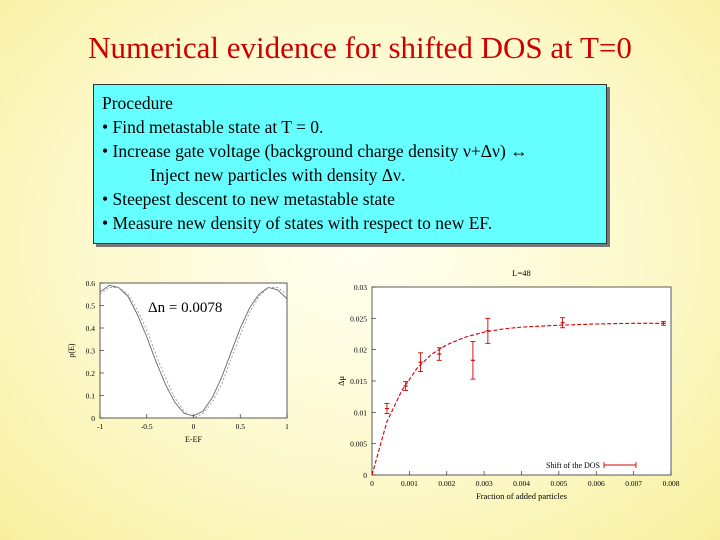 The height and width of the screenshot is (540, 720). Describe the element at coordinates (360, 412) in the screenshot. I see `y-tick-label: 0.01` at that location.